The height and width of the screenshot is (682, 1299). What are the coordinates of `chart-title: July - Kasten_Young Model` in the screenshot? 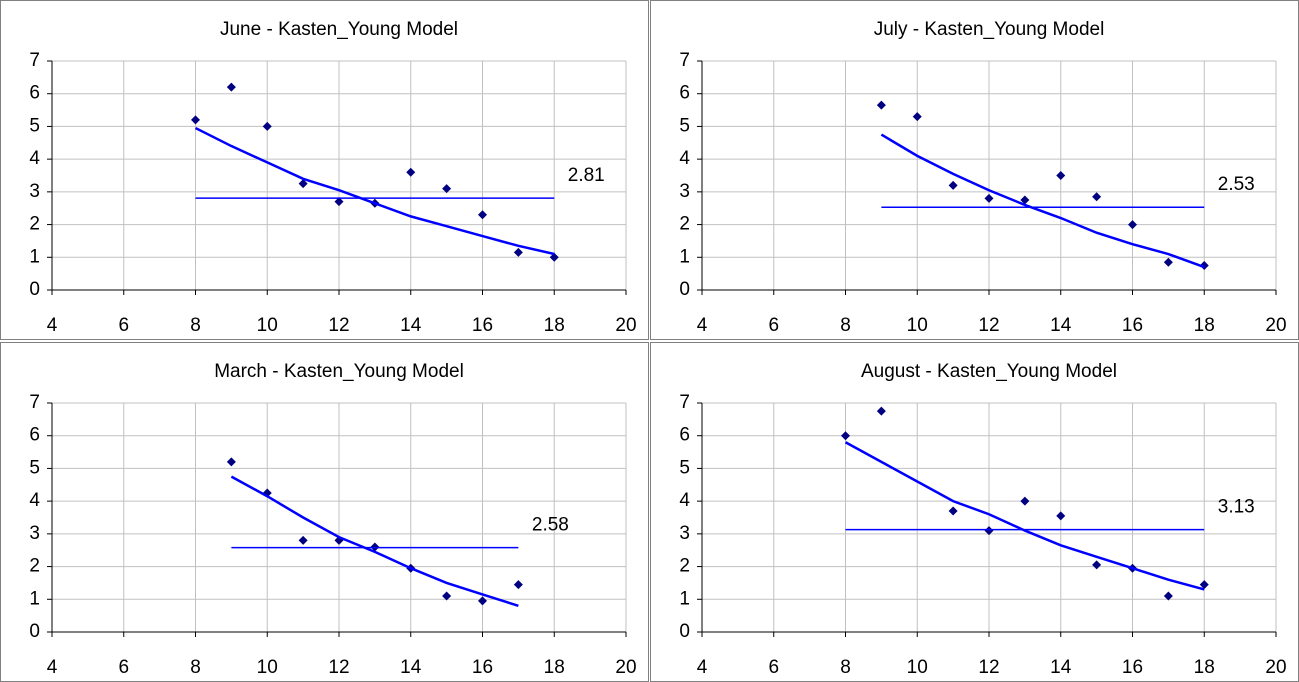 It's located at (989, 29).